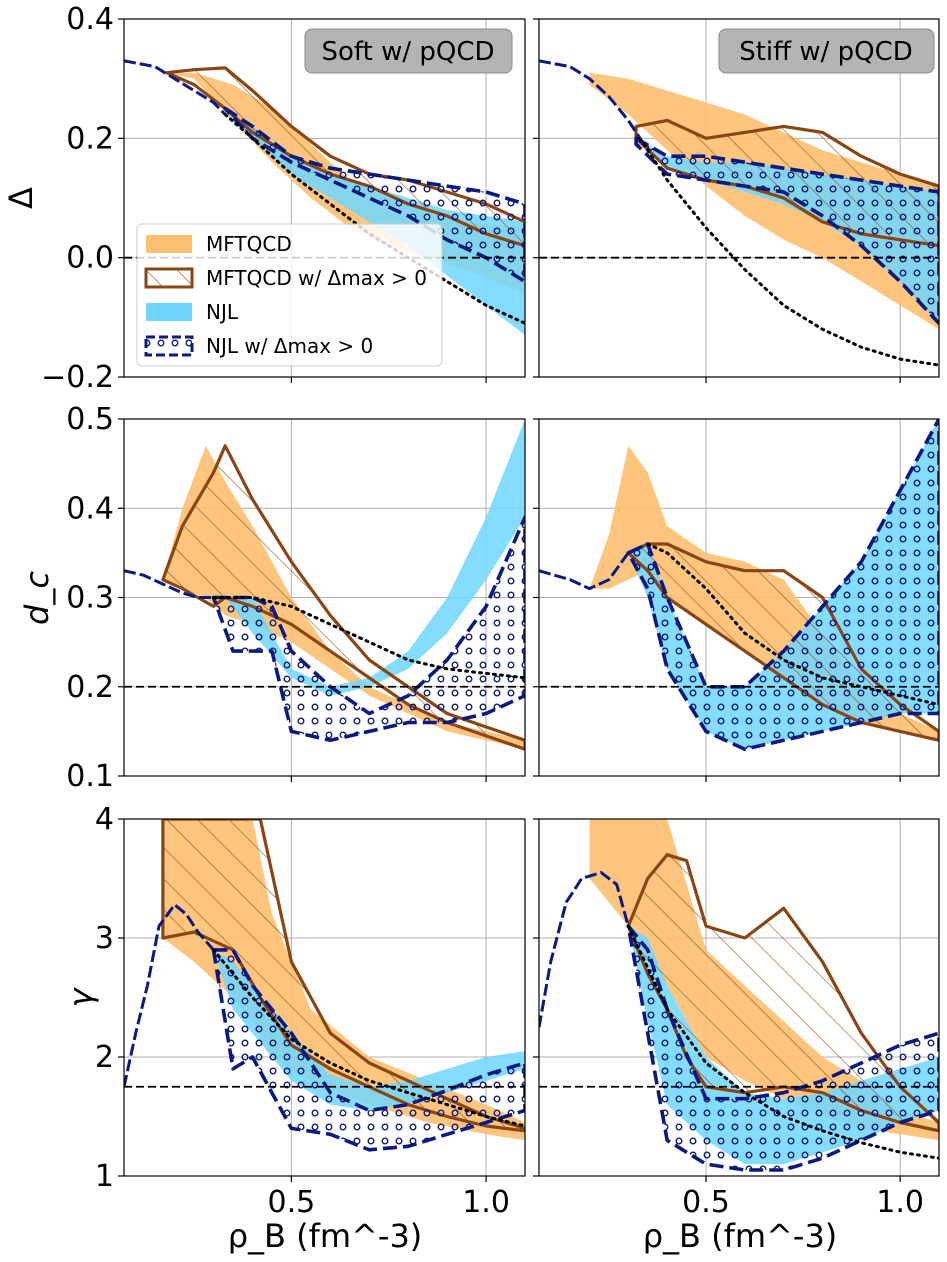  I want to click on legend-item-mftqcd-hatch: MFTQCD w/ Δmax > 0, so click(285, 278).